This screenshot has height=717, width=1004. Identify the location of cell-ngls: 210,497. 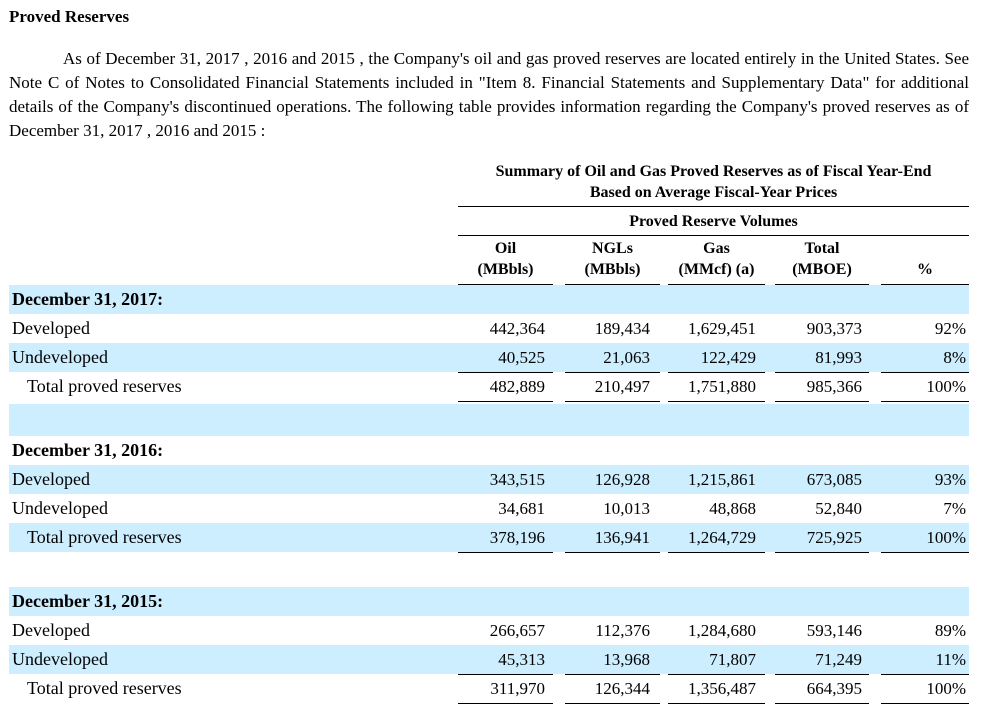
(622, 386).